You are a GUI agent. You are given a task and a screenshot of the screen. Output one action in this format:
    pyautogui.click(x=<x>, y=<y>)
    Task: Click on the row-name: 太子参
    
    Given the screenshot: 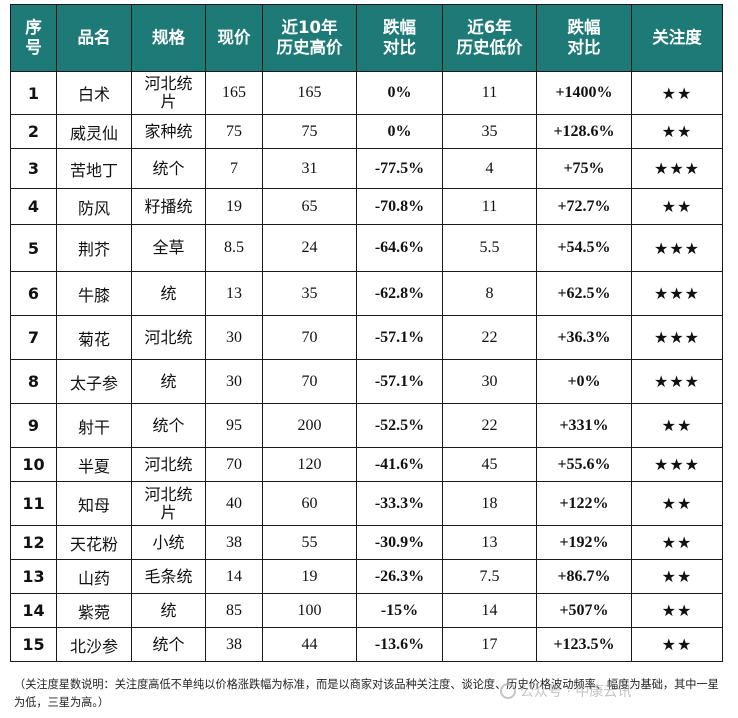 What is the action you would take?
    pyautogui.click(x=94, y=381)
    